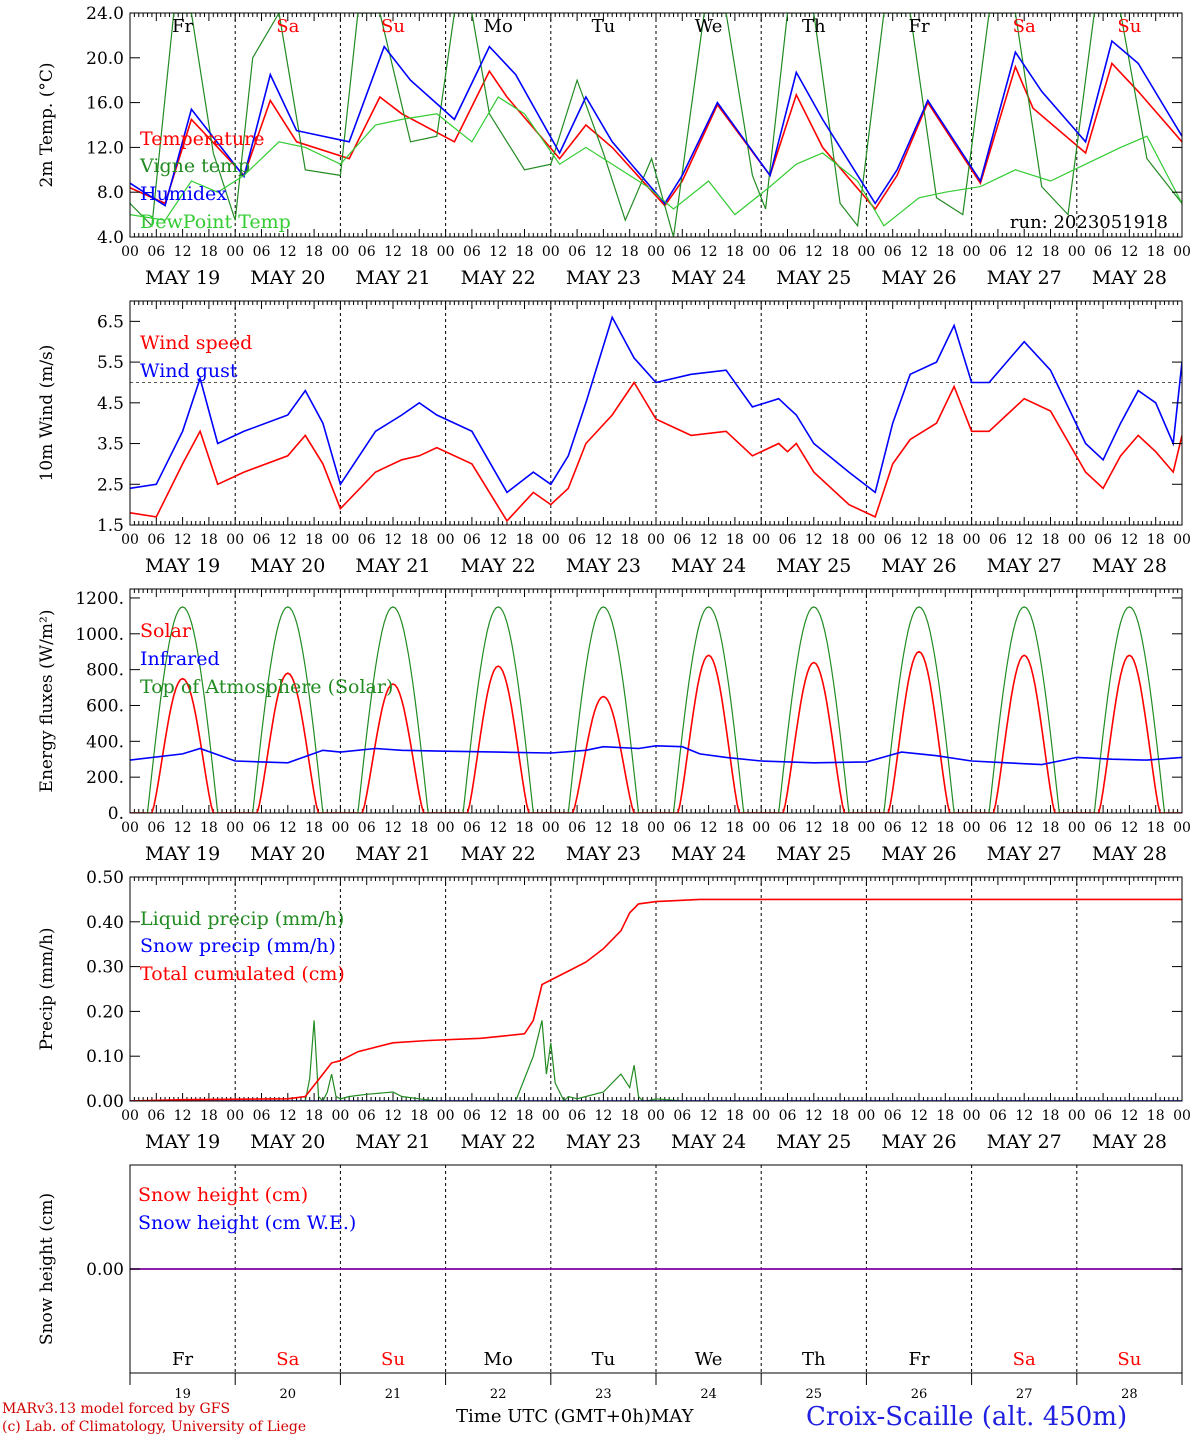 This screenshot has width=1194, height=1440. What do you see at coordinates (814, 1394) in the screenshot?
I see `day-number-label: 25` at bounding box center [814, 1394].